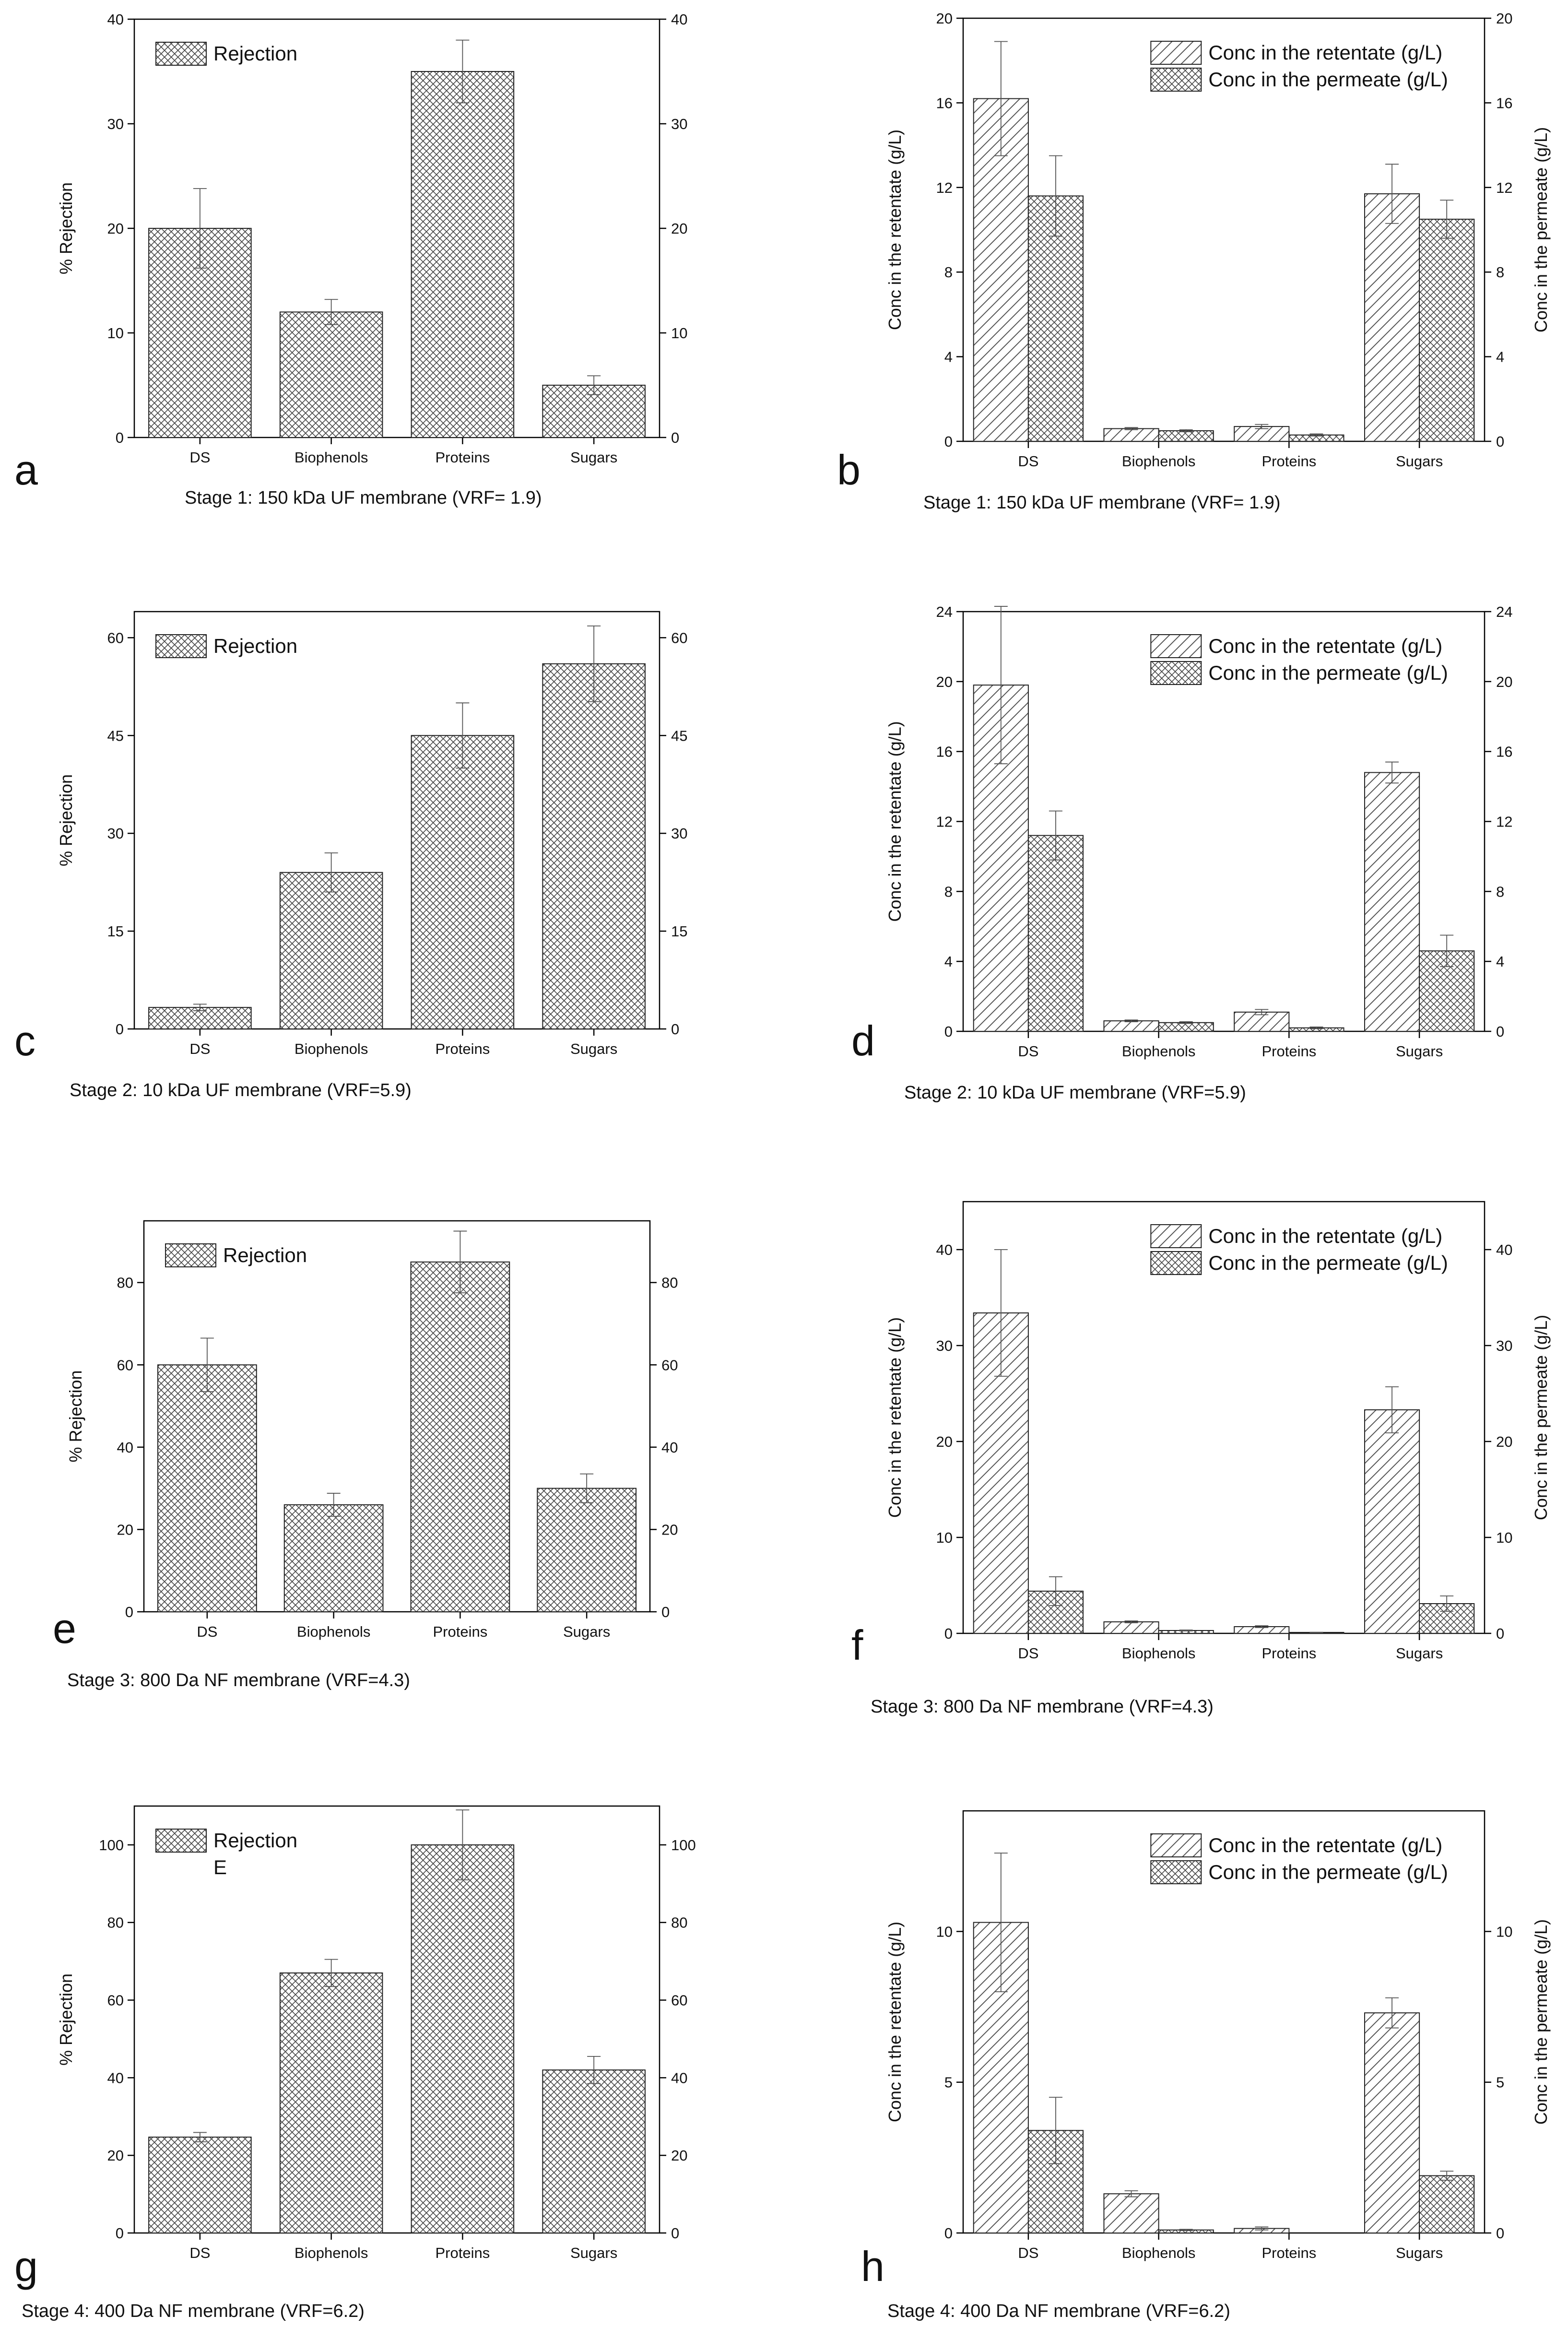 The image size is (1568, 2327). I want to click on y-tick-label-left: 16, so click(944, 102).